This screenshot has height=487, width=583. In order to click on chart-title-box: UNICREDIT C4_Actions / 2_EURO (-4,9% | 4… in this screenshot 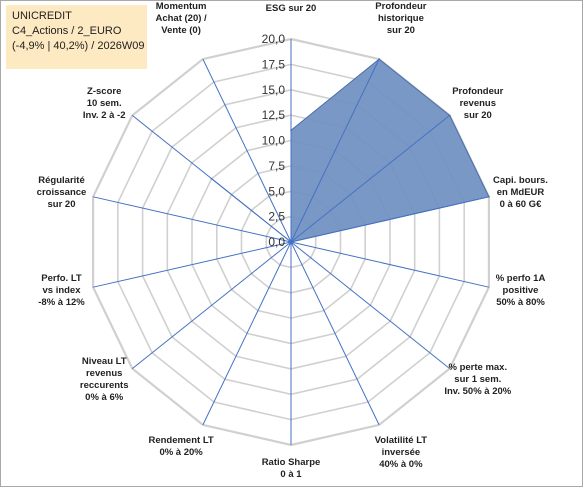, I will do `click(76, 37)`.